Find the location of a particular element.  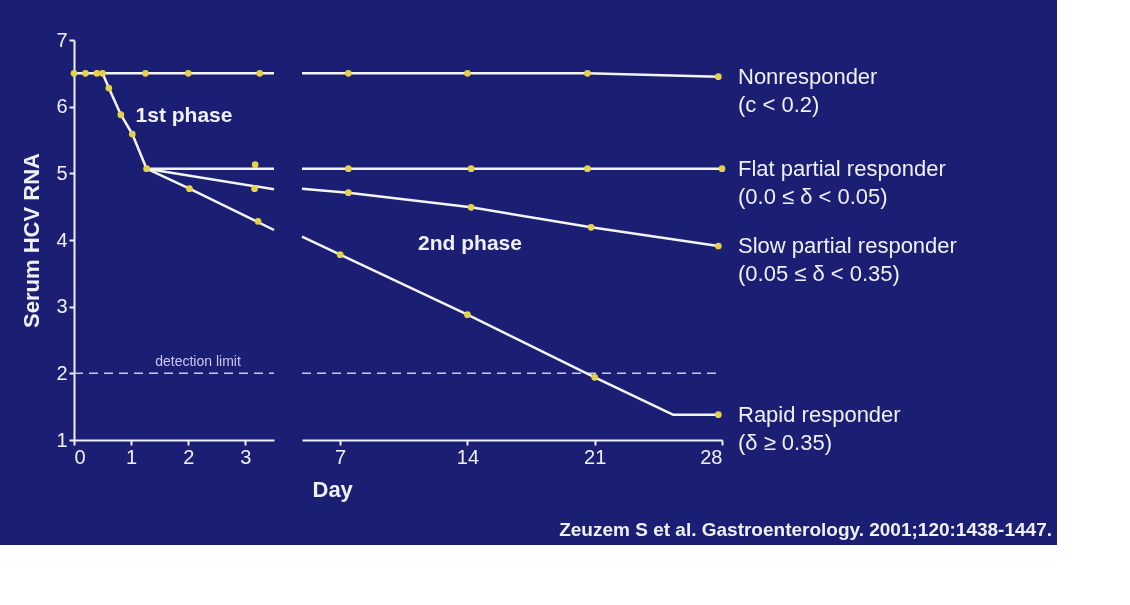

y-axis-title: Serum HCV RNA is located at coordinates (32, 240).